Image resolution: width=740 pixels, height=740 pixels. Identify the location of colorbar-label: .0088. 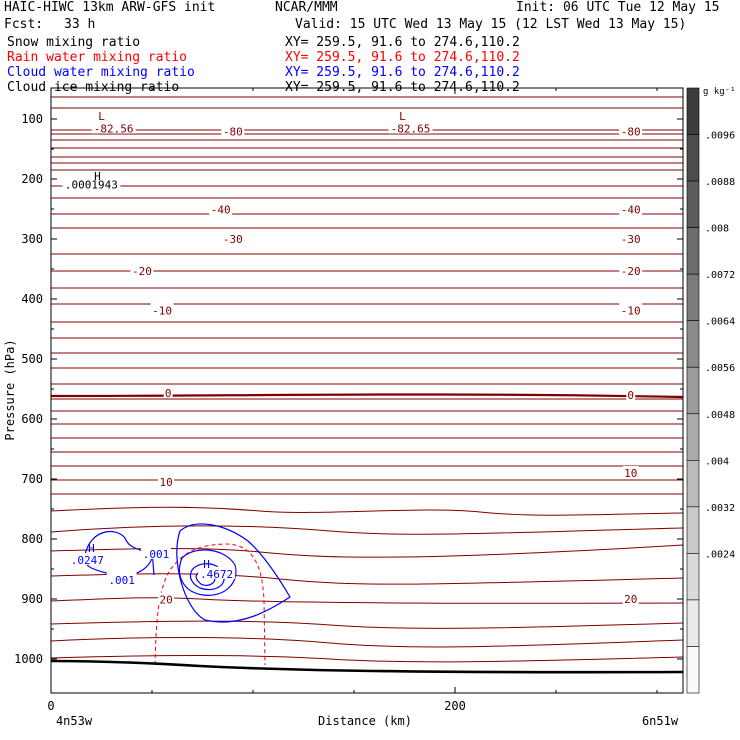
(720, 182).